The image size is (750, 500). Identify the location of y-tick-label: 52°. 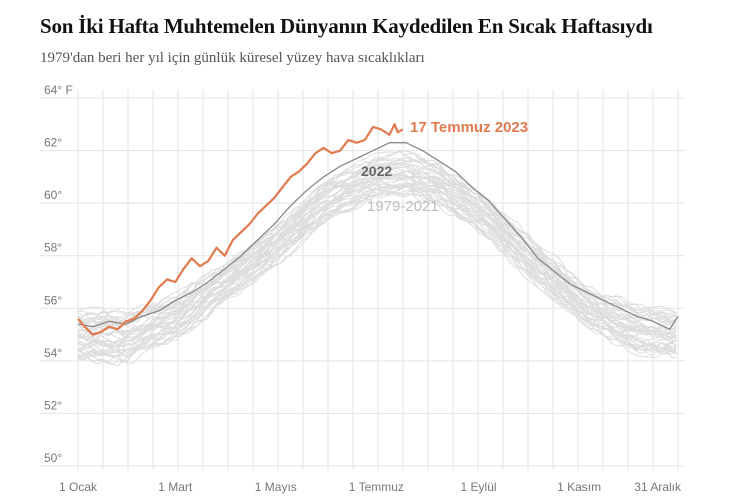
(53, 405).